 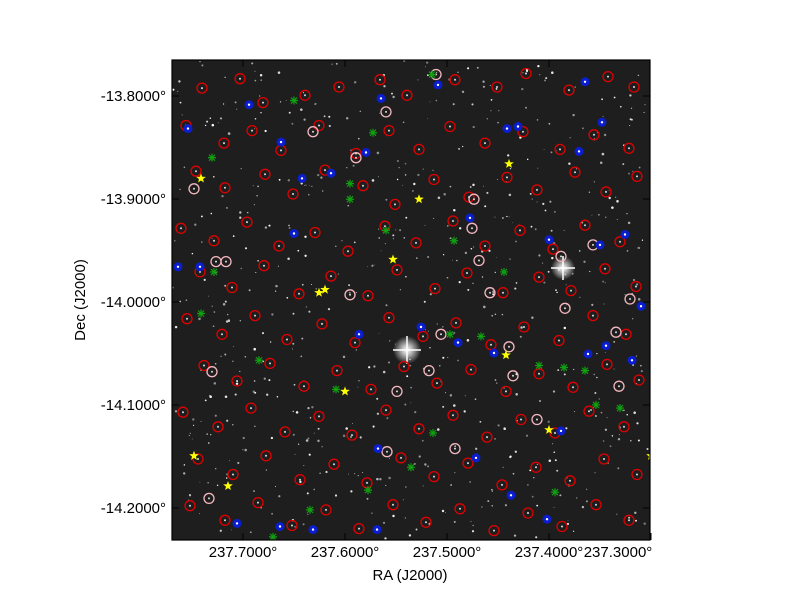 I want to click on y-tick-label: -13.8000°, so click(x=133, y=96).